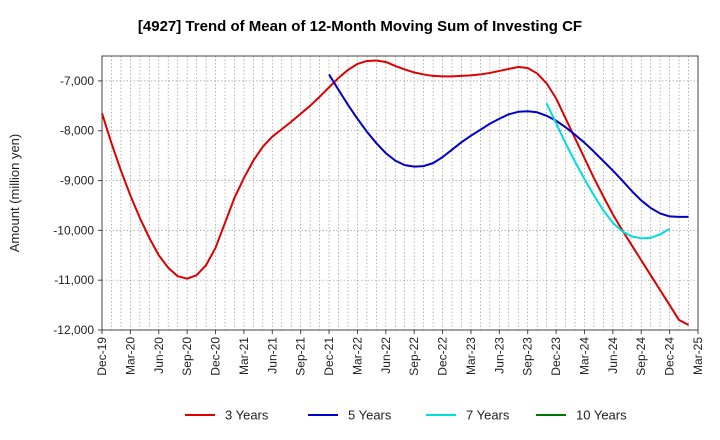  What do you see at coordinates (14, 193) in the screenshot?
I see `y-axis-label: Amount (million yen)` at bounding box center [14, 193].